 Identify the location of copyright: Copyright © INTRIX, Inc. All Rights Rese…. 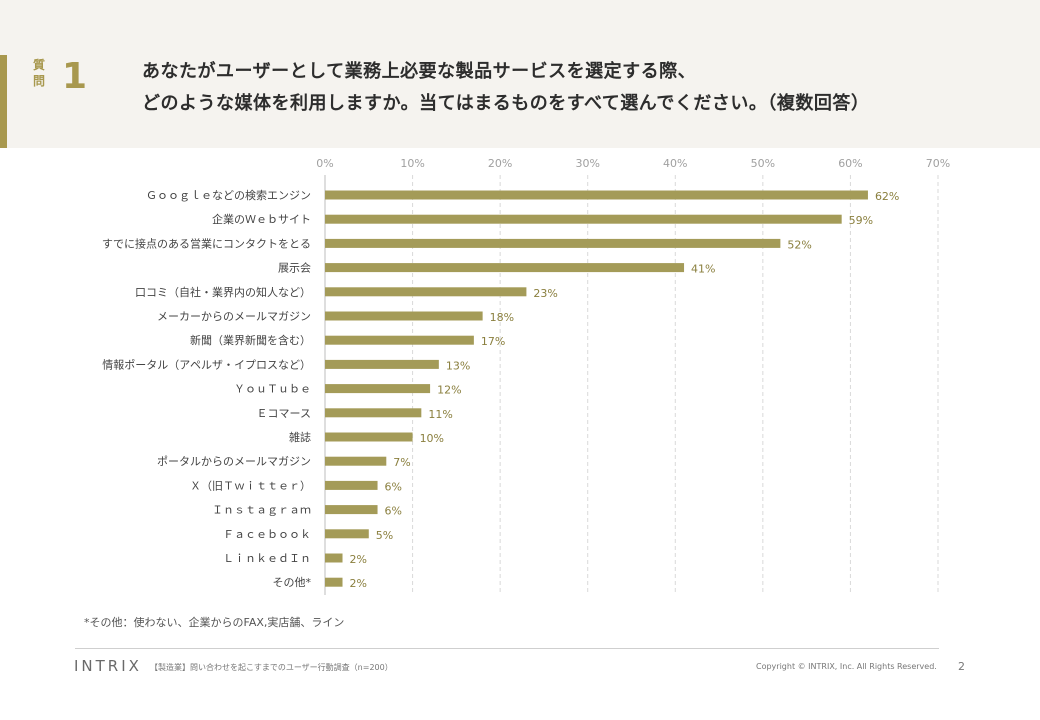
(846, 666).